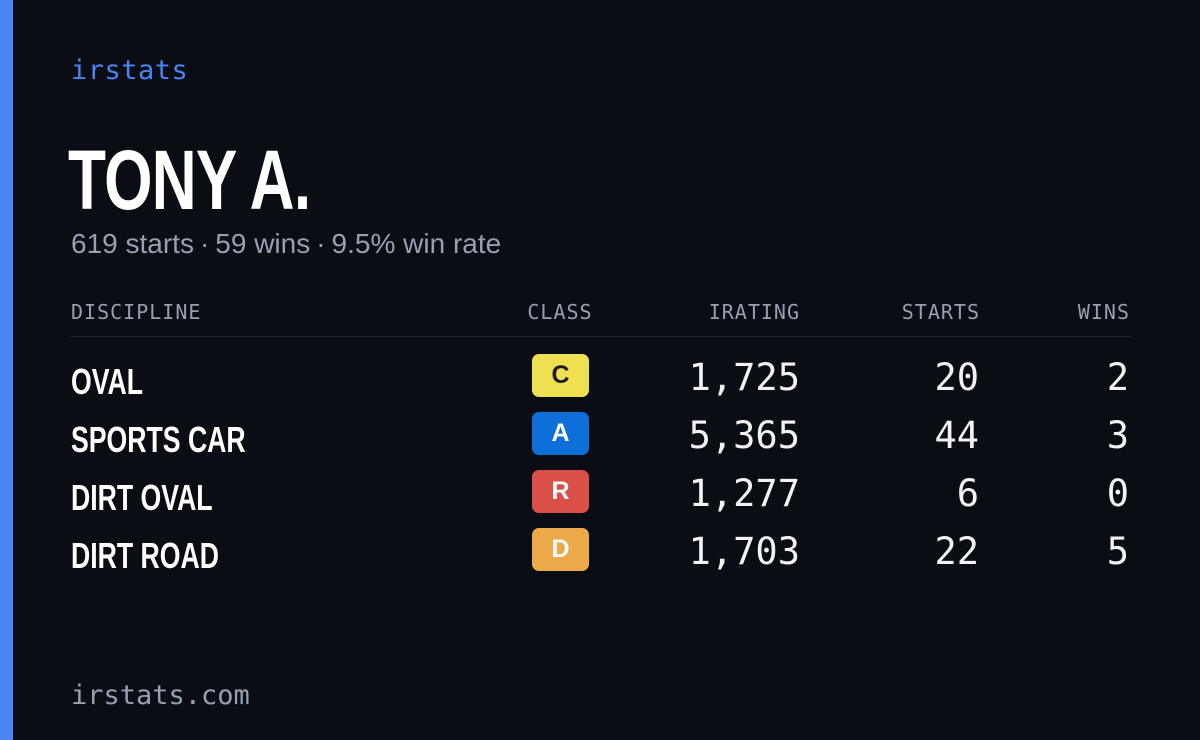 The image size is (1200, 740). What do you see at coordinates (136, 312) in the screenshot?
I see `header-discipline: DISCIPLINE` at bounding box center [136, 312].